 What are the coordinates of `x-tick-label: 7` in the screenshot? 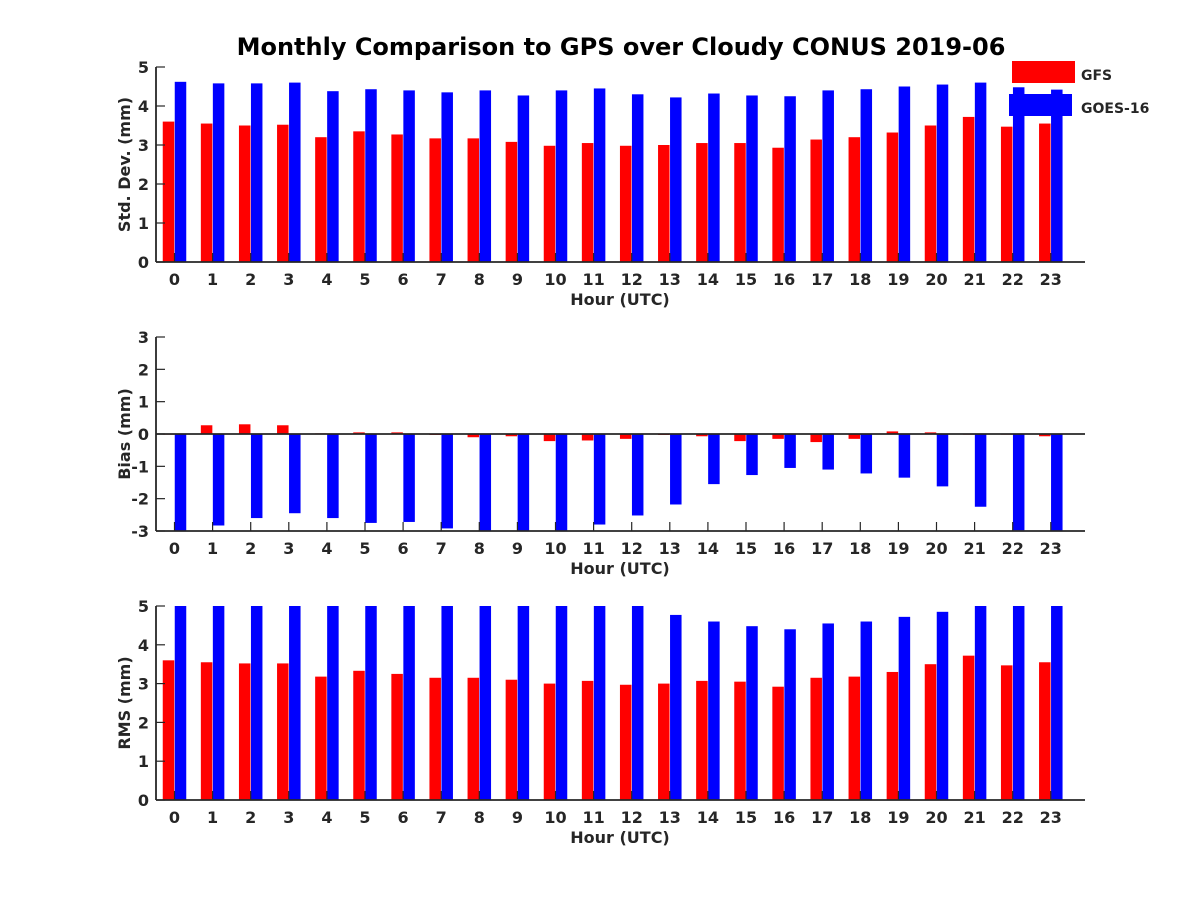 It's located at (441, 548).